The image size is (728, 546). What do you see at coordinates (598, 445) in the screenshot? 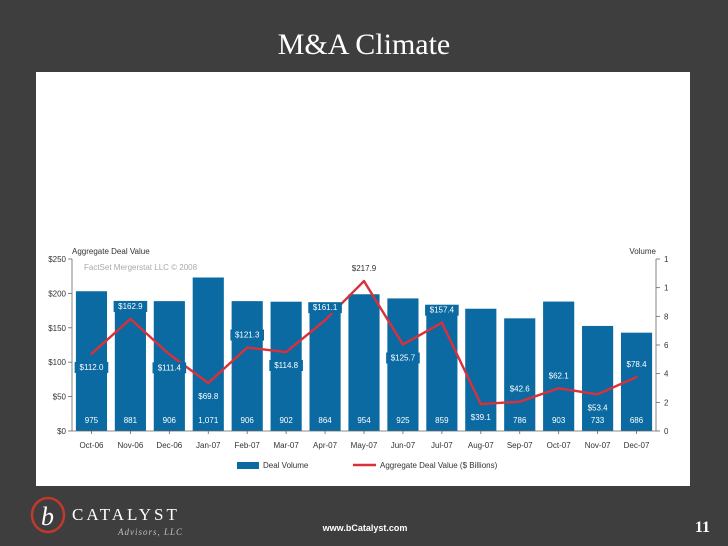
I see `x-tick-label: Nov-07` at bounding box center [598, 445].